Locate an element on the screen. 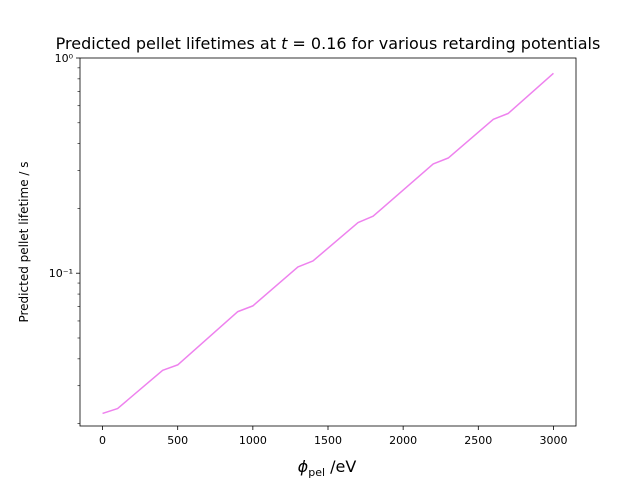  x-tick-label: 1000 is located at coordinates (253, 440).